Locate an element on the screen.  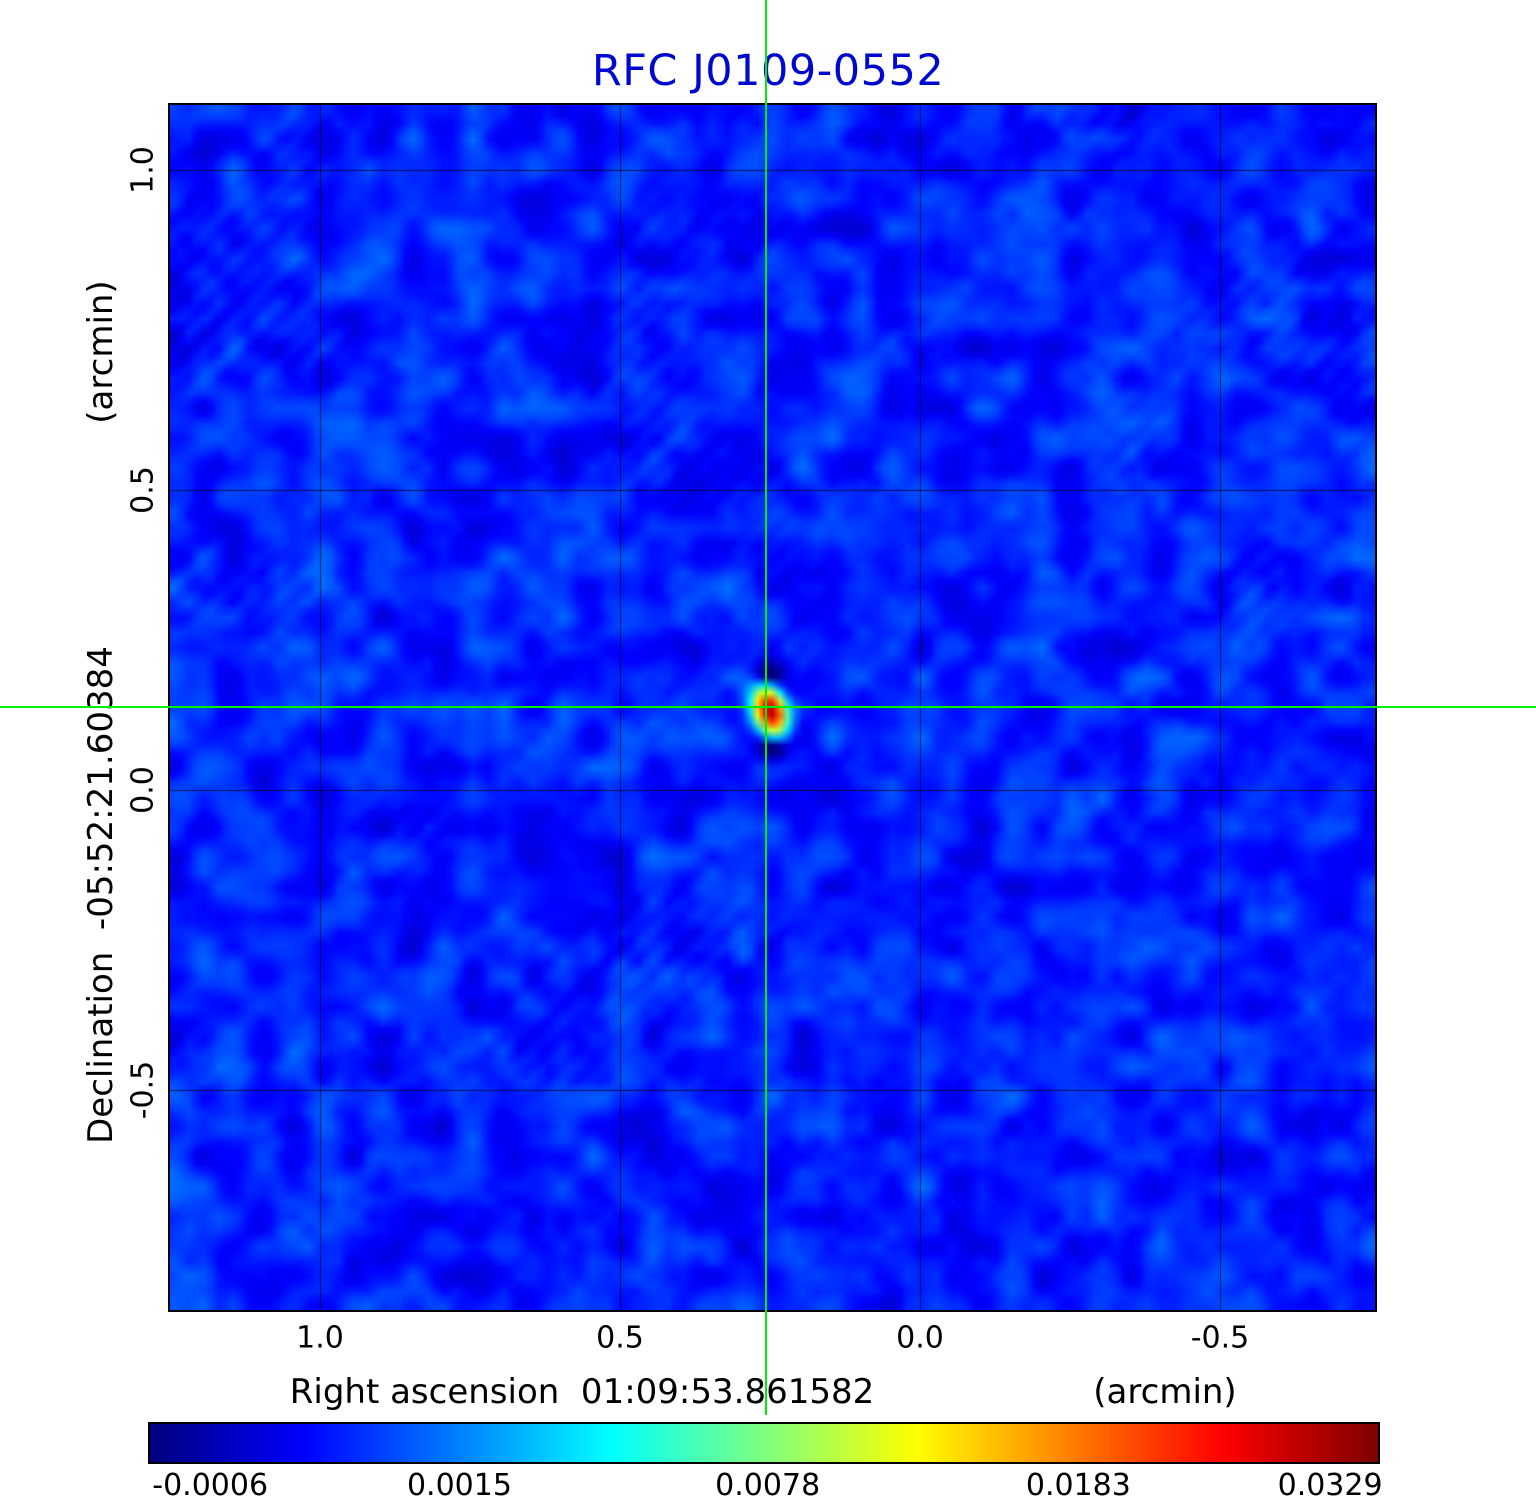
y-tick-label: 0.0 is located at coordinates (143, 790).